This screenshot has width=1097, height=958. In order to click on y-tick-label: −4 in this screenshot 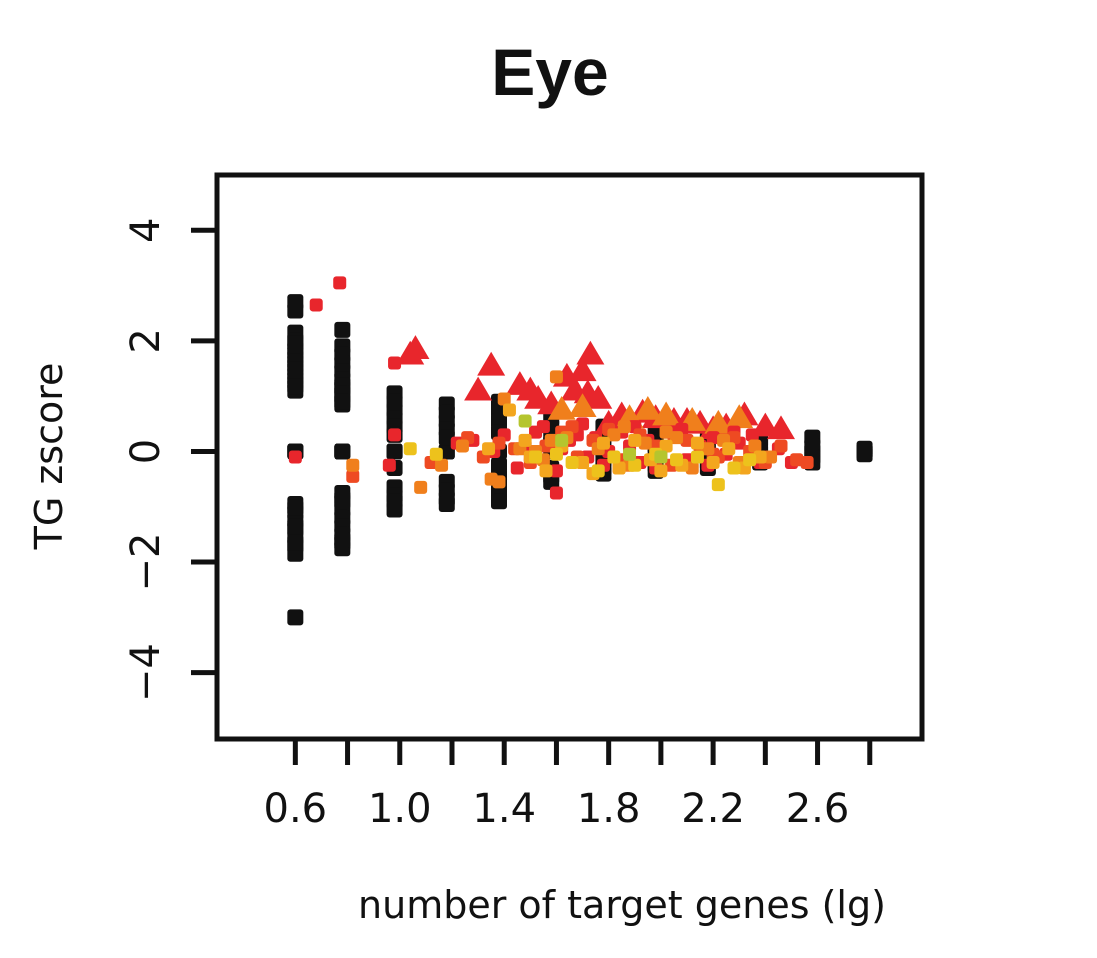, I will do `click(146, 672)`.